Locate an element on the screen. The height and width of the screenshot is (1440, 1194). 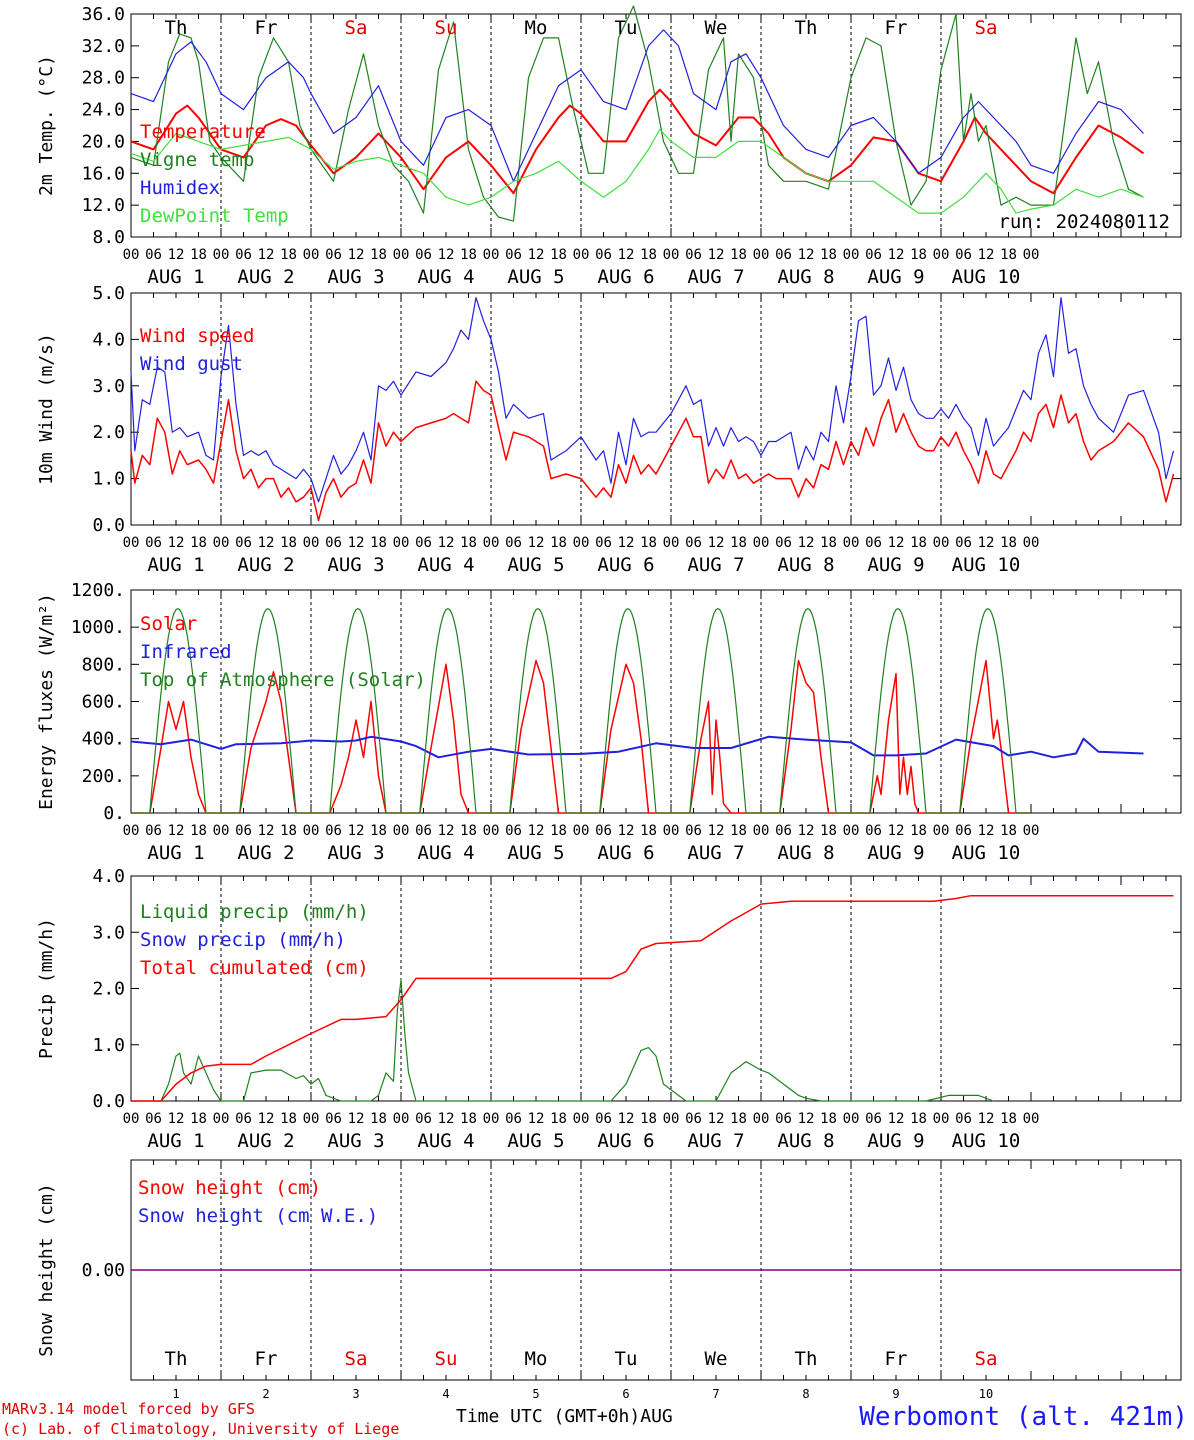
y-tick-label: 28.0 is located at coordinates (103, 78).